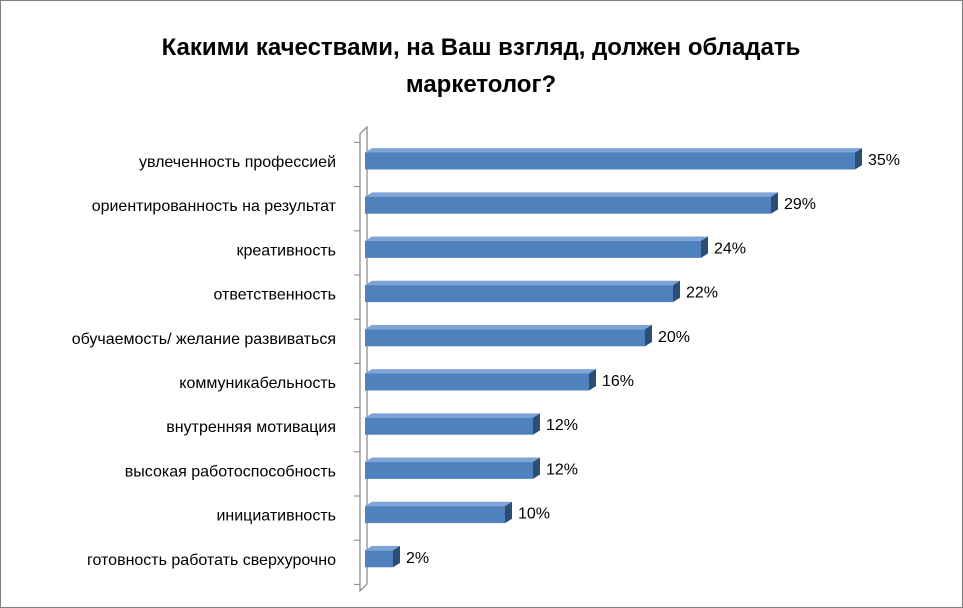 This screenshot has width=963, height=608. I want to click on category-label: высокая работоспособность, so click(230, 471).